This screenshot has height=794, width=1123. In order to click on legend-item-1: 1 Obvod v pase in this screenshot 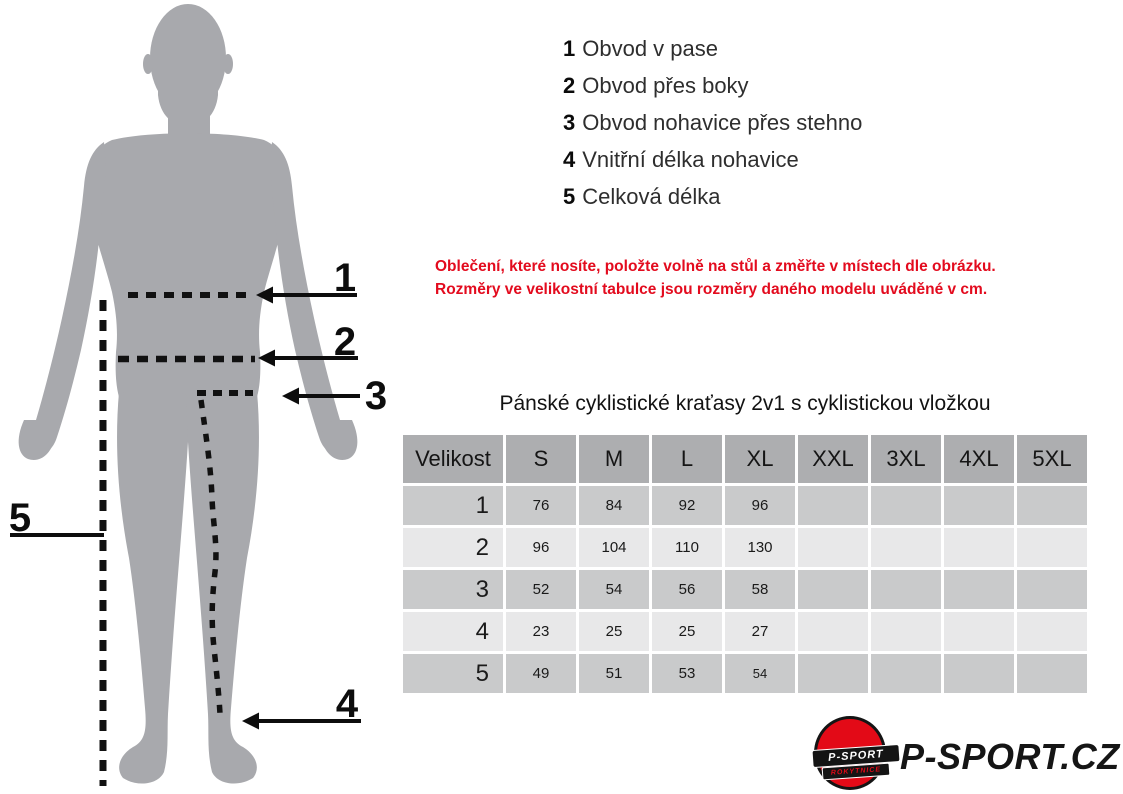, I will do `click(712, 48)`.